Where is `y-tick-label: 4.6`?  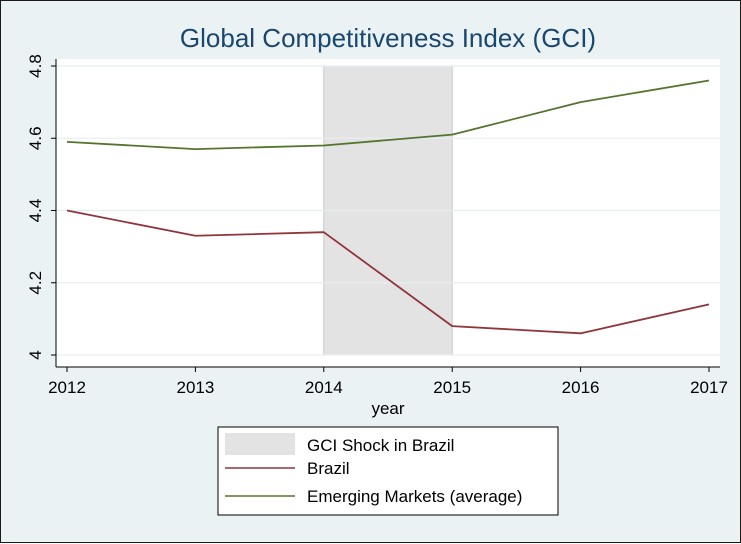 y-tick-label: 4.6 is located at coordinates (35, 138).